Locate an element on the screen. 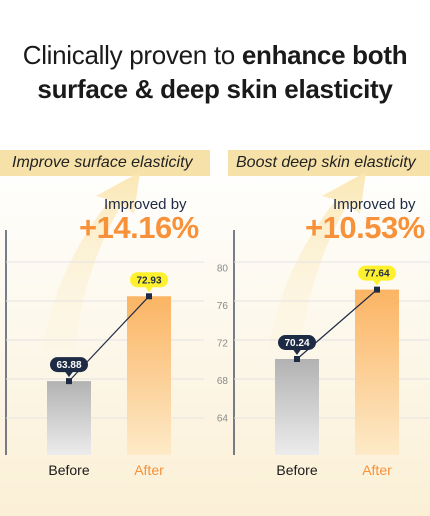 Image resolution: width=430 pixels, height=516 pixels. surface-data-label: 72.93 is located at coordinates (148, 280).